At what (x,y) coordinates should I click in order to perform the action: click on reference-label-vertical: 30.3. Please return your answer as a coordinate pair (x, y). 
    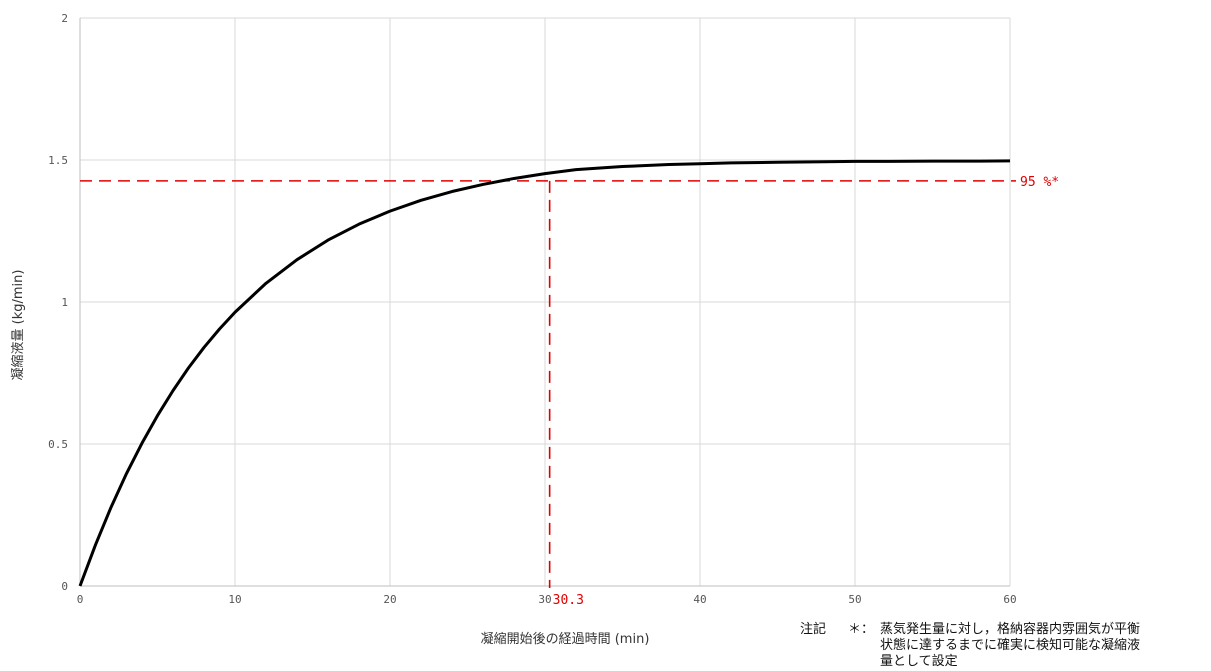
    Looking at the image, I should click on (568, 600).